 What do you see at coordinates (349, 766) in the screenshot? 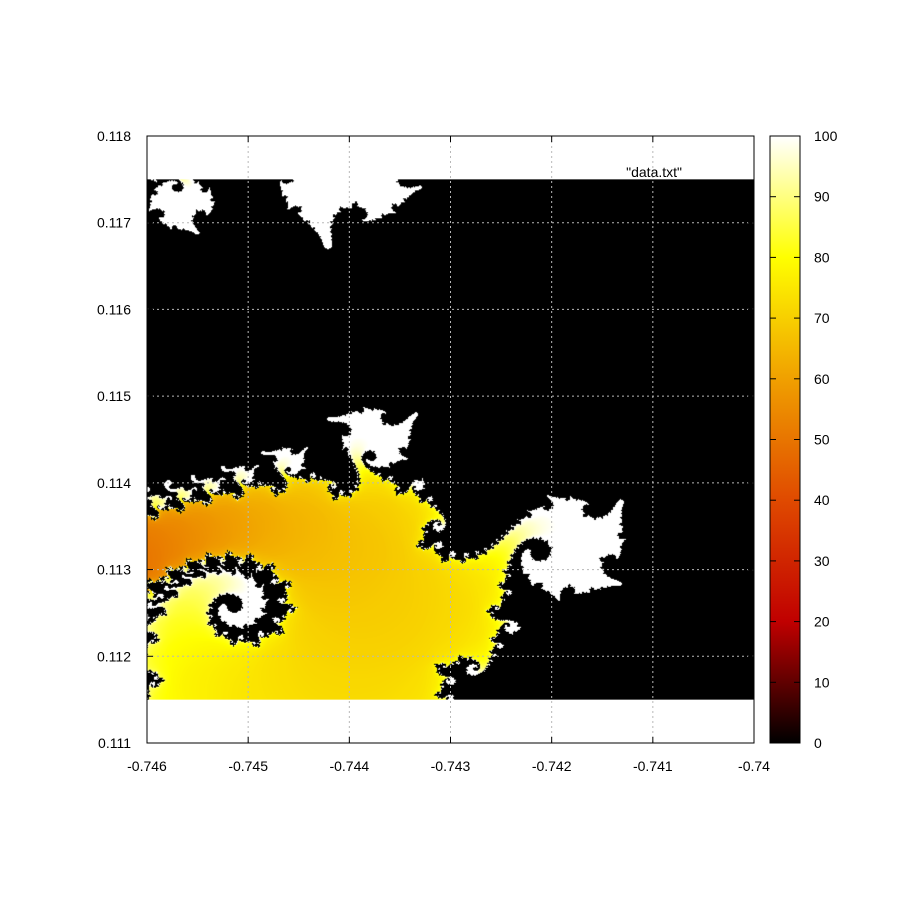
I see `x-tick-label: -0.744` at bounding box center [349, 766].